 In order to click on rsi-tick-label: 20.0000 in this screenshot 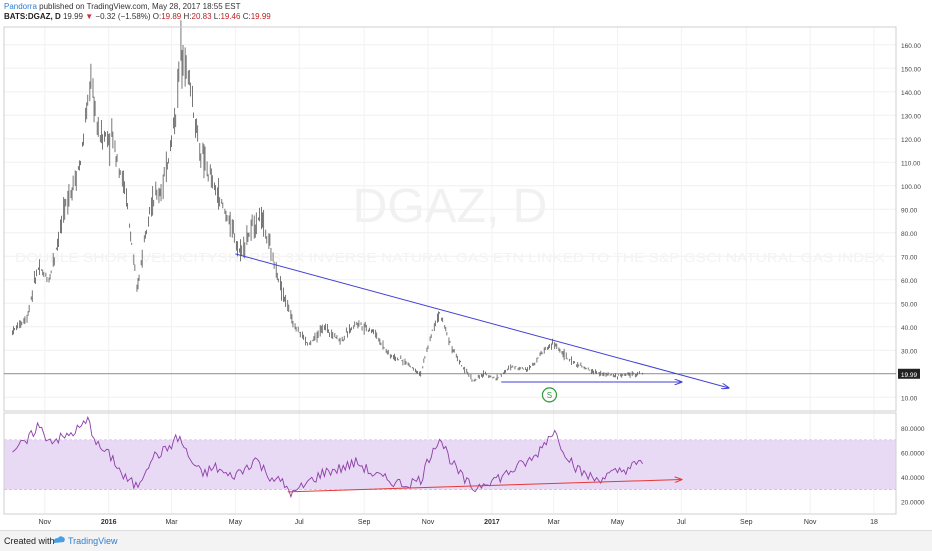, I will do `click(913, 503)`.